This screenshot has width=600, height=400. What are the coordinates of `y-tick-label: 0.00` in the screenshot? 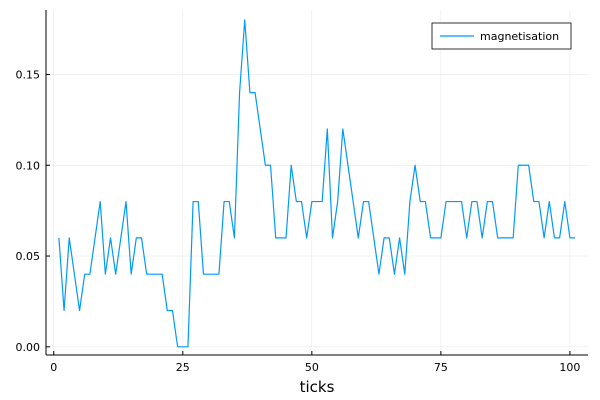 It's located at (28, 347).